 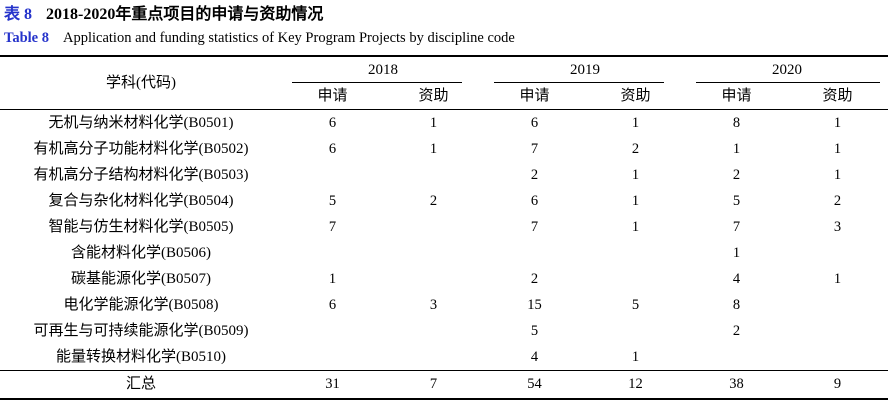 What do you see at coordinates (446, 14) in the screenshot?
I see `caption-line-cn: 表 8 2018-2020年重点项目的申请与资助情况` at bounding box center [446, 14].